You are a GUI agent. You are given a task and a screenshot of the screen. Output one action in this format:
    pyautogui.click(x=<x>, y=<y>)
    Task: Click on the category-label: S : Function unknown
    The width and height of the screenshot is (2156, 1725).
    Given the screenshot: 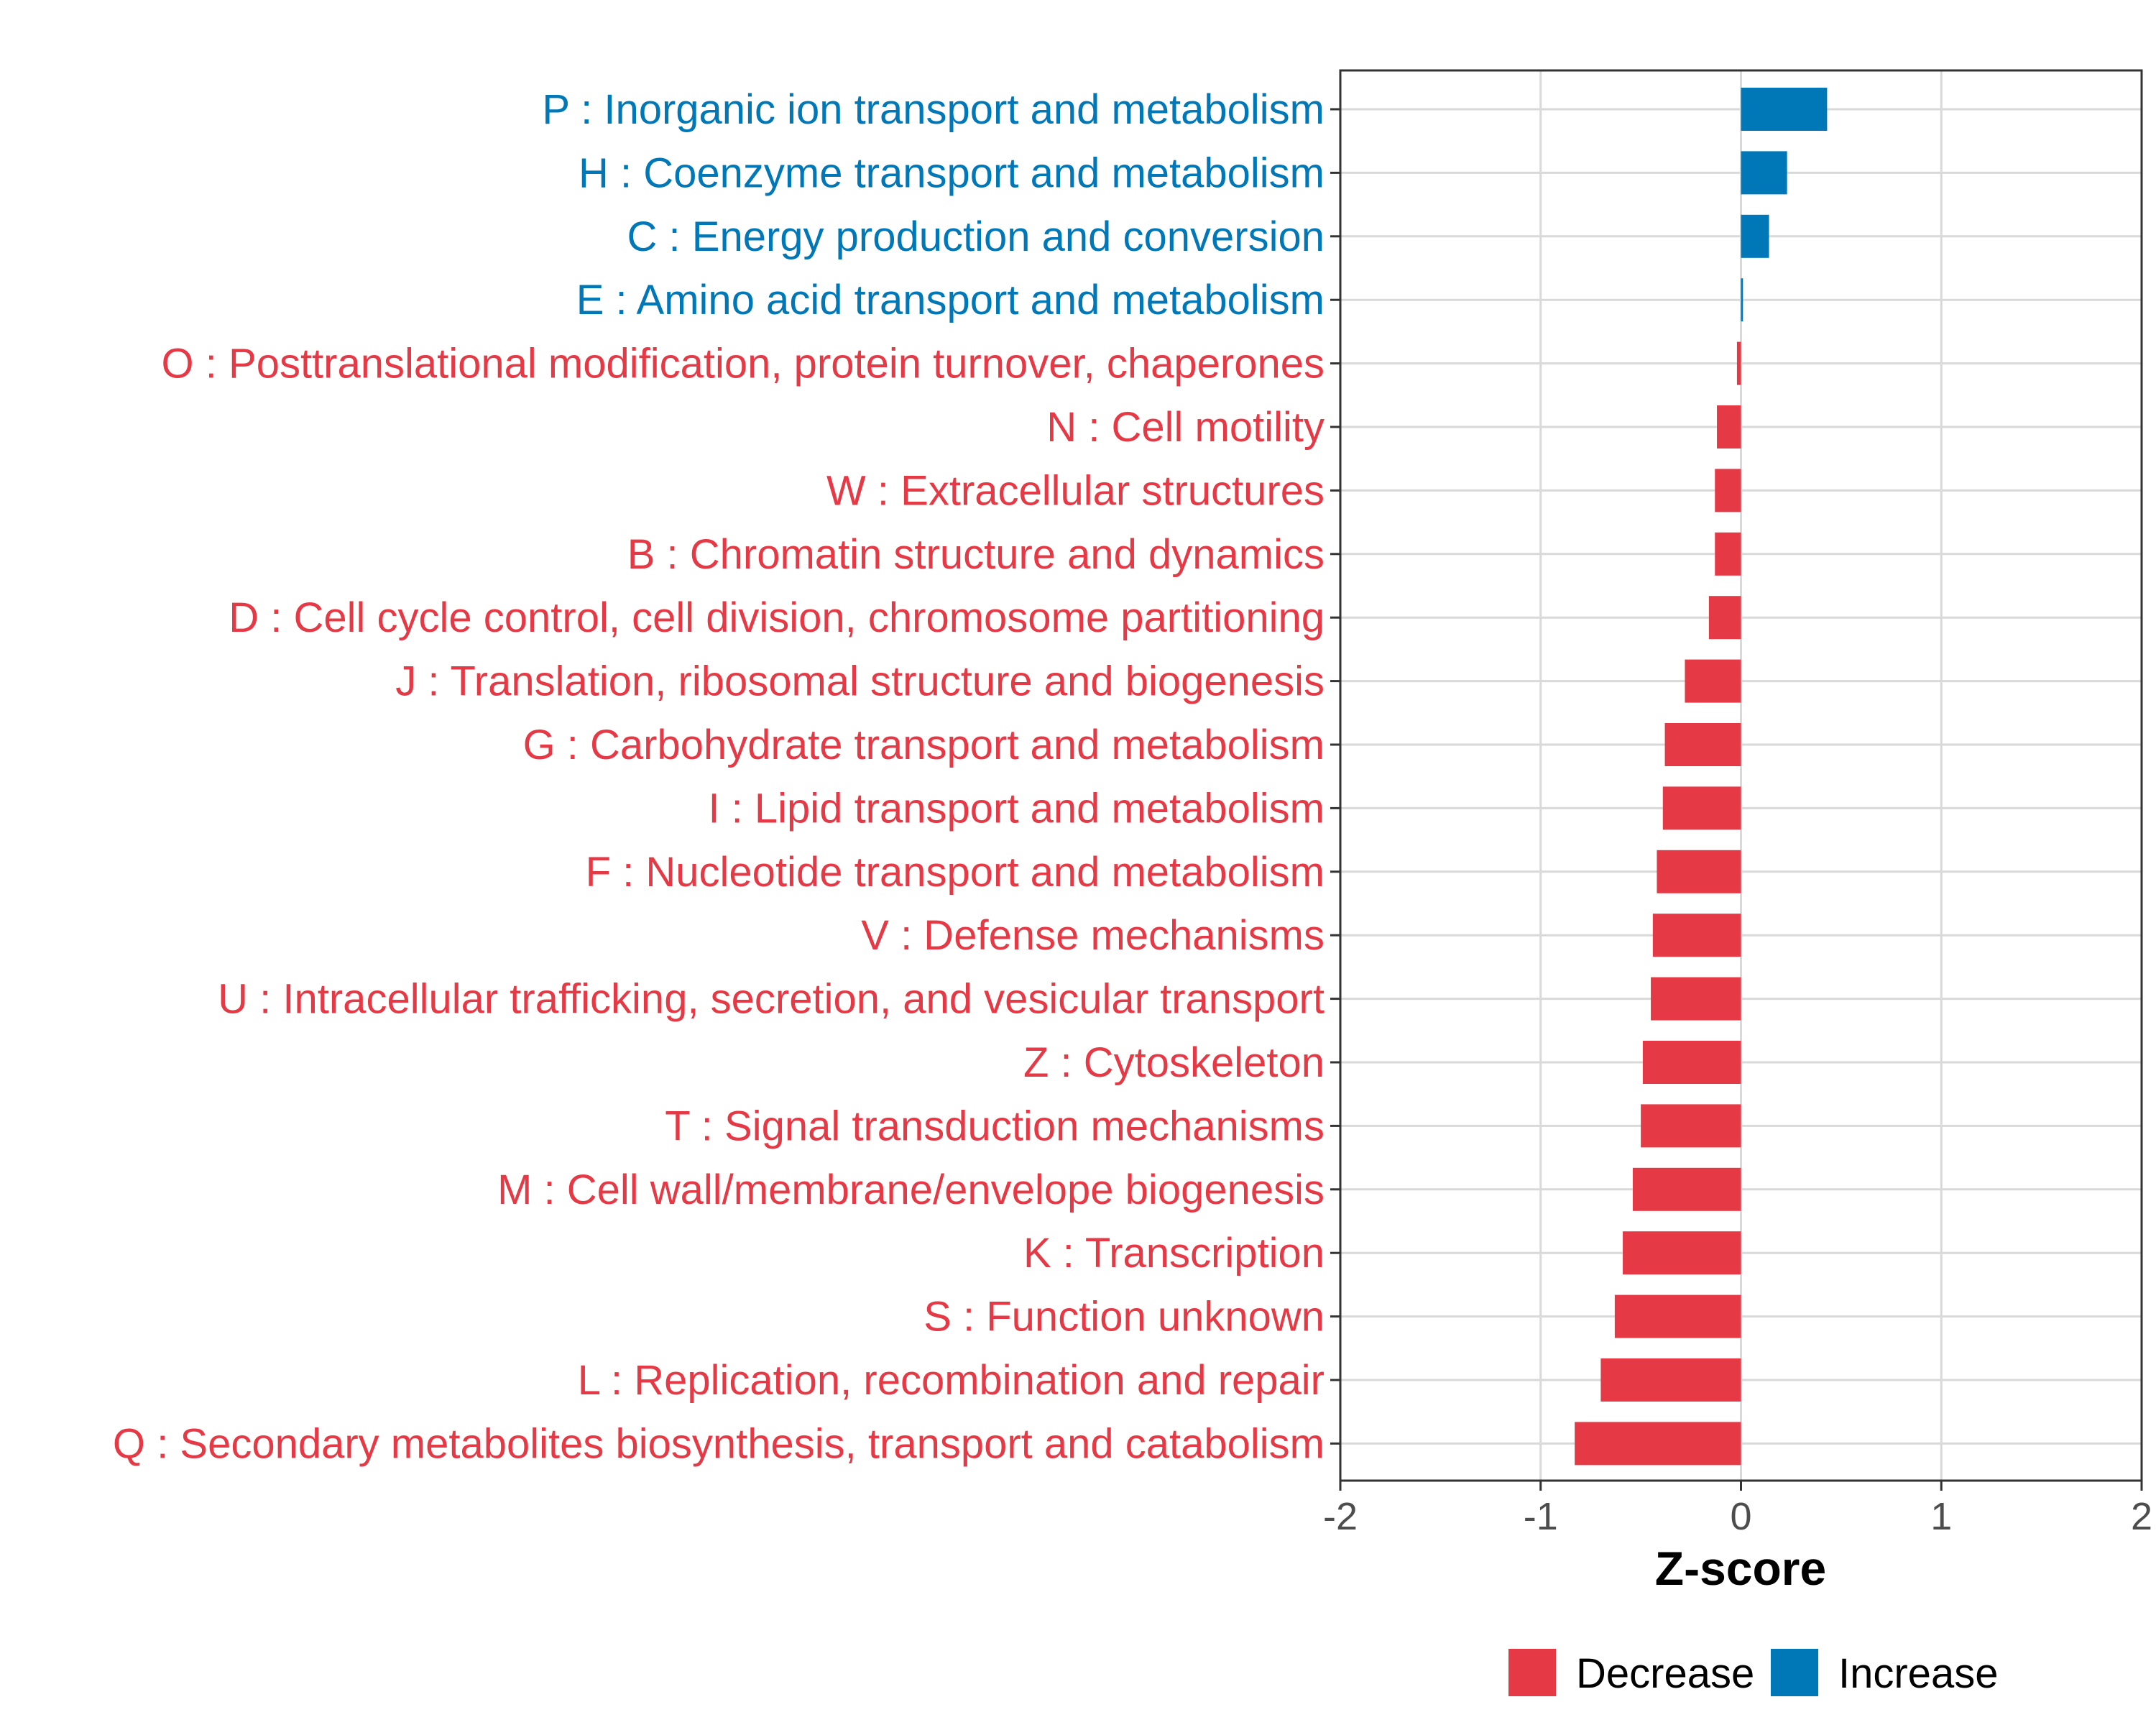 What is the action you would take?
    pyautogui.click(x=1124, y=1317)
    